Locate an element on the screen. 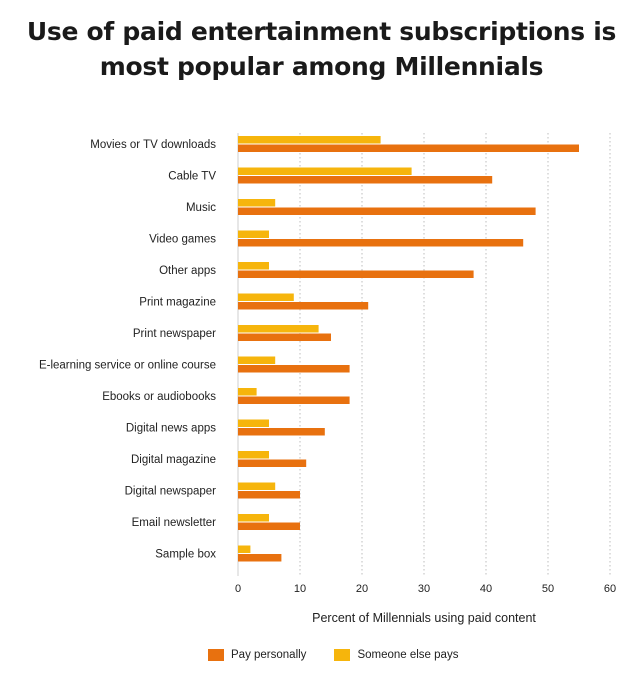 This screenshot has width=643, height=685. category-label-other-apps: Other apps is located at coordinates (187, 271).